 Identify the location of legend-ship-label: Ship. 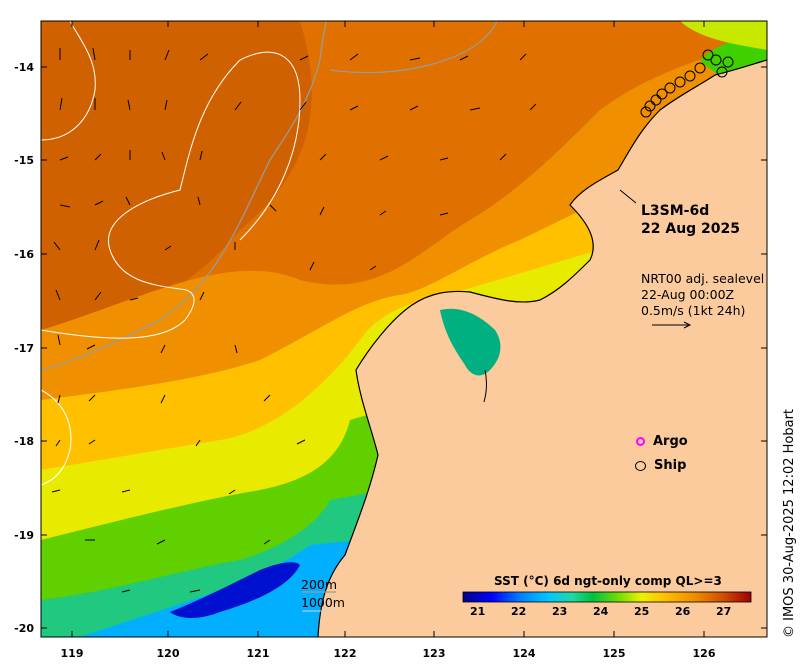
(670, 465).